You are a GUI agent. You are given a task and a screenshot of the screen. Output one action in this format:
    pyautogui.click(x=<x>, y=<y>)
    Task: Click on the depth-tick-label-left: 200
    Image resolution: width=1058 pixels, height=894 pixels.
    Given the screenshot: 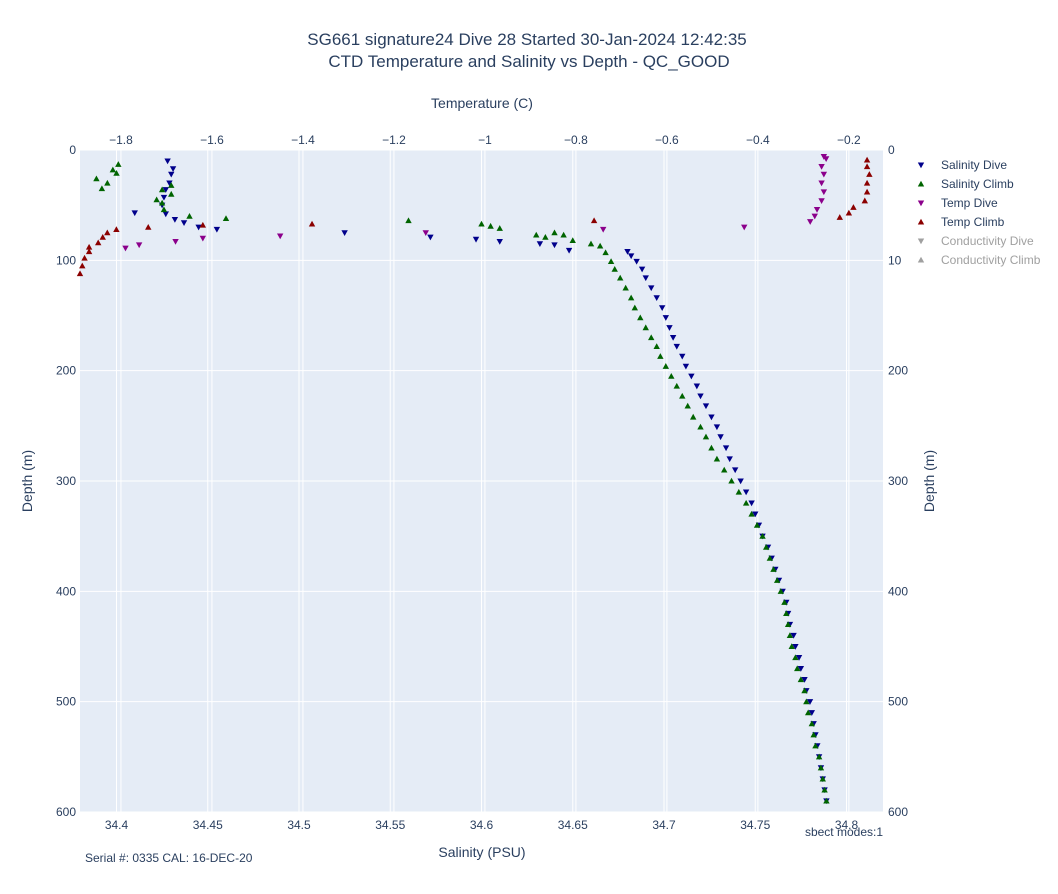 What is the action you would take?
    pyautogui.click(x=66, y=371)
    